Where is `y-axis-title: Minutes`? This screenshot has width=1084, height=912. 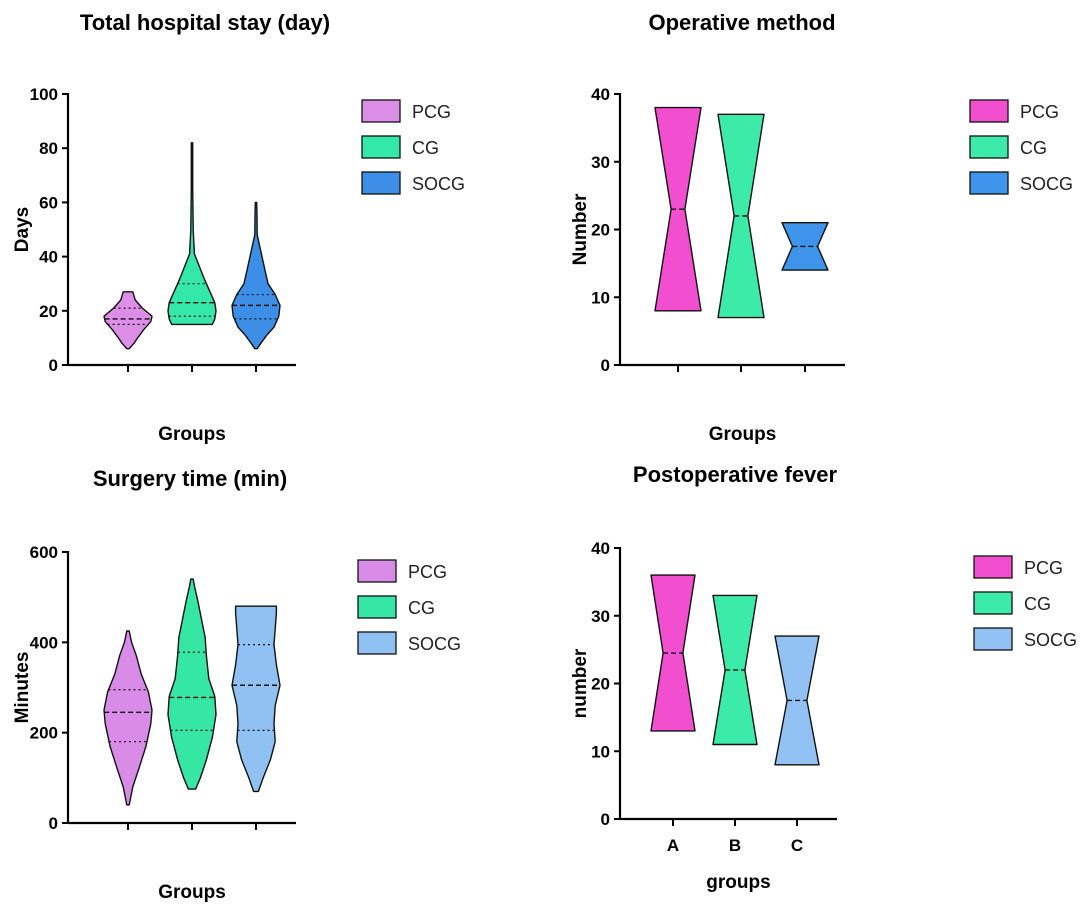 y-axis-title: Minutes is located at coordinates (22, 688).